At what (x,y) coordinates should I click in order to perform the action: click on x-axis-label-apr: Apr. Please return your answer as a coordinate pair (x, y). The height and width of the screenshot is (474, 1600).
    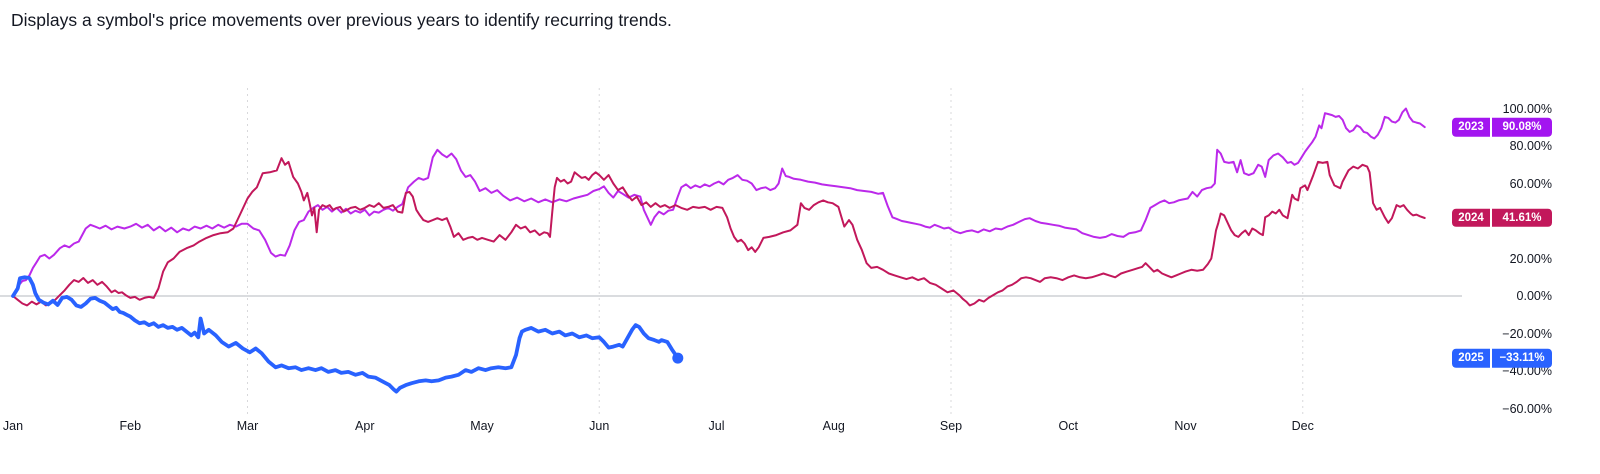
    Looking at the image, I should click on (365, 426).